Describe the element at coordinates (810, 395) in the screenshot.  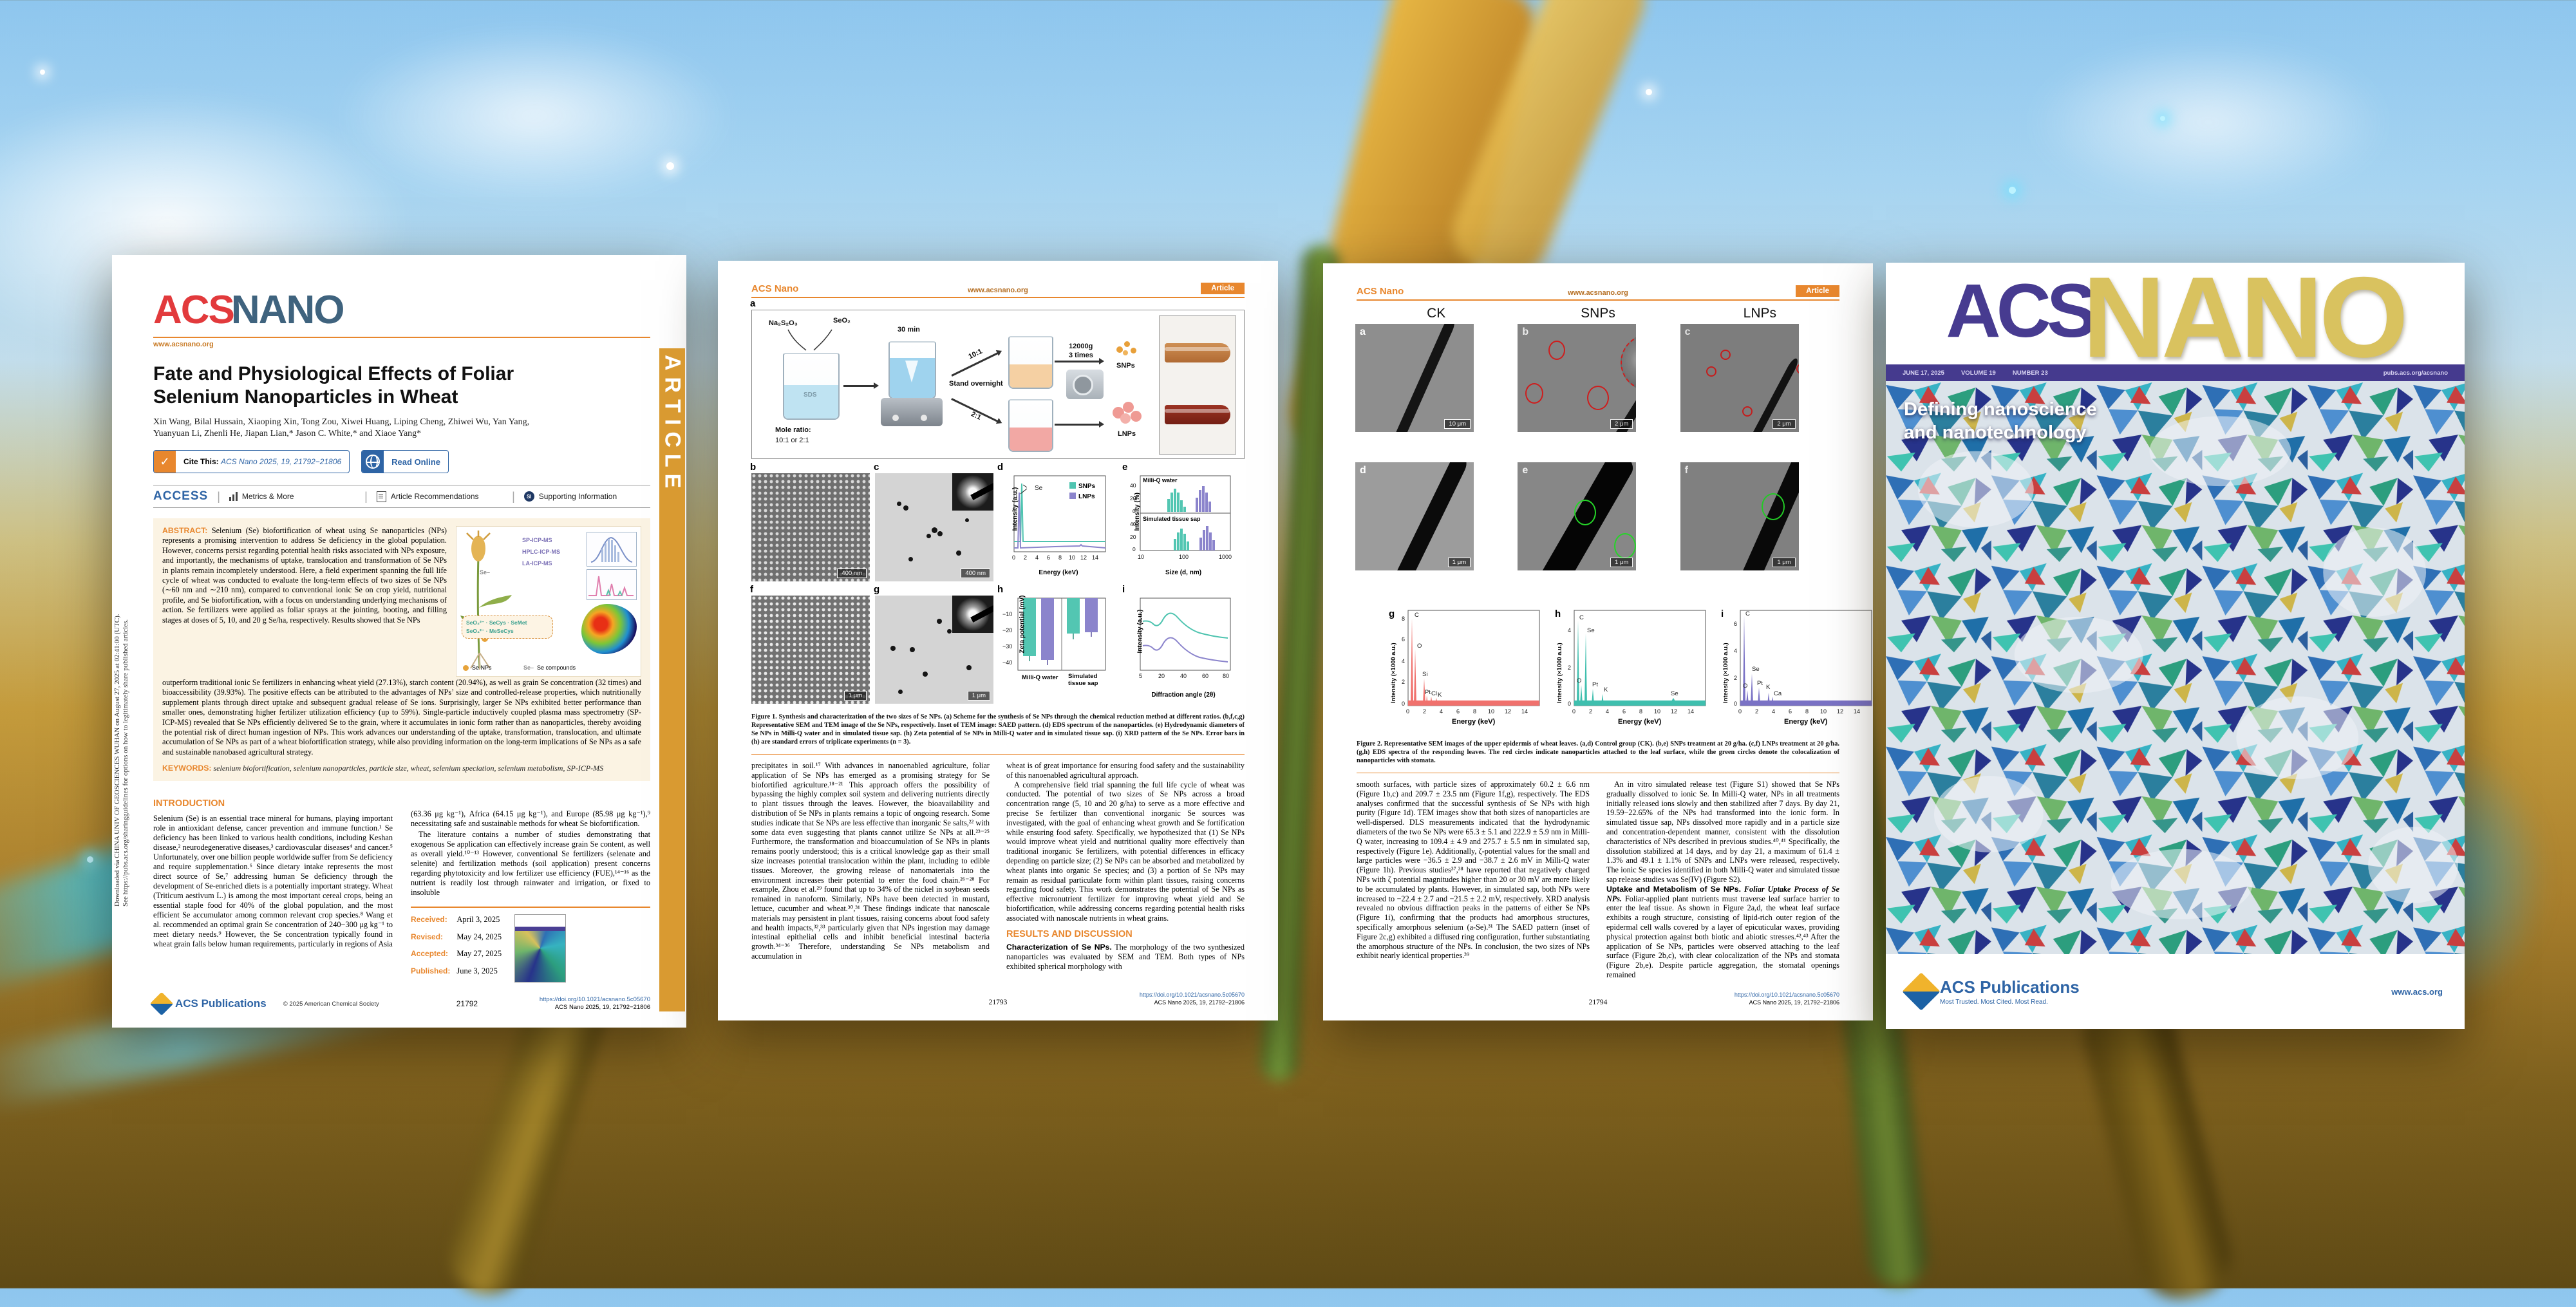
I see `sds-label: SDS` at that location.